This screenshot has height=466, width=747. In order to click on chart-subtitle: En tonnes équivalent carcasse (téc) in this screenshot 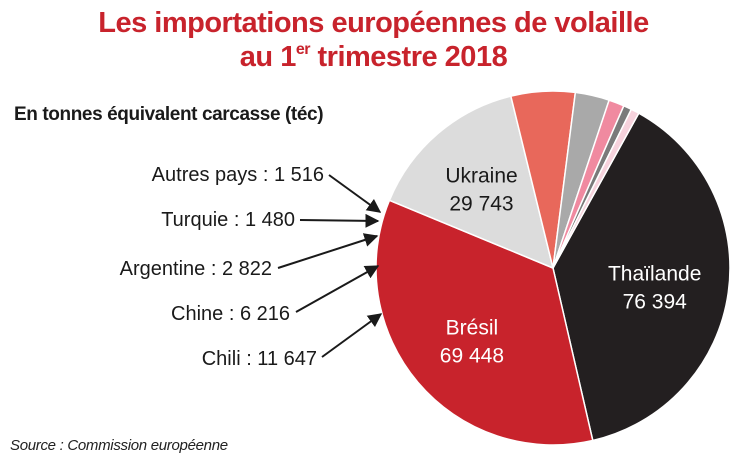, I will do `click(169, 114)`.